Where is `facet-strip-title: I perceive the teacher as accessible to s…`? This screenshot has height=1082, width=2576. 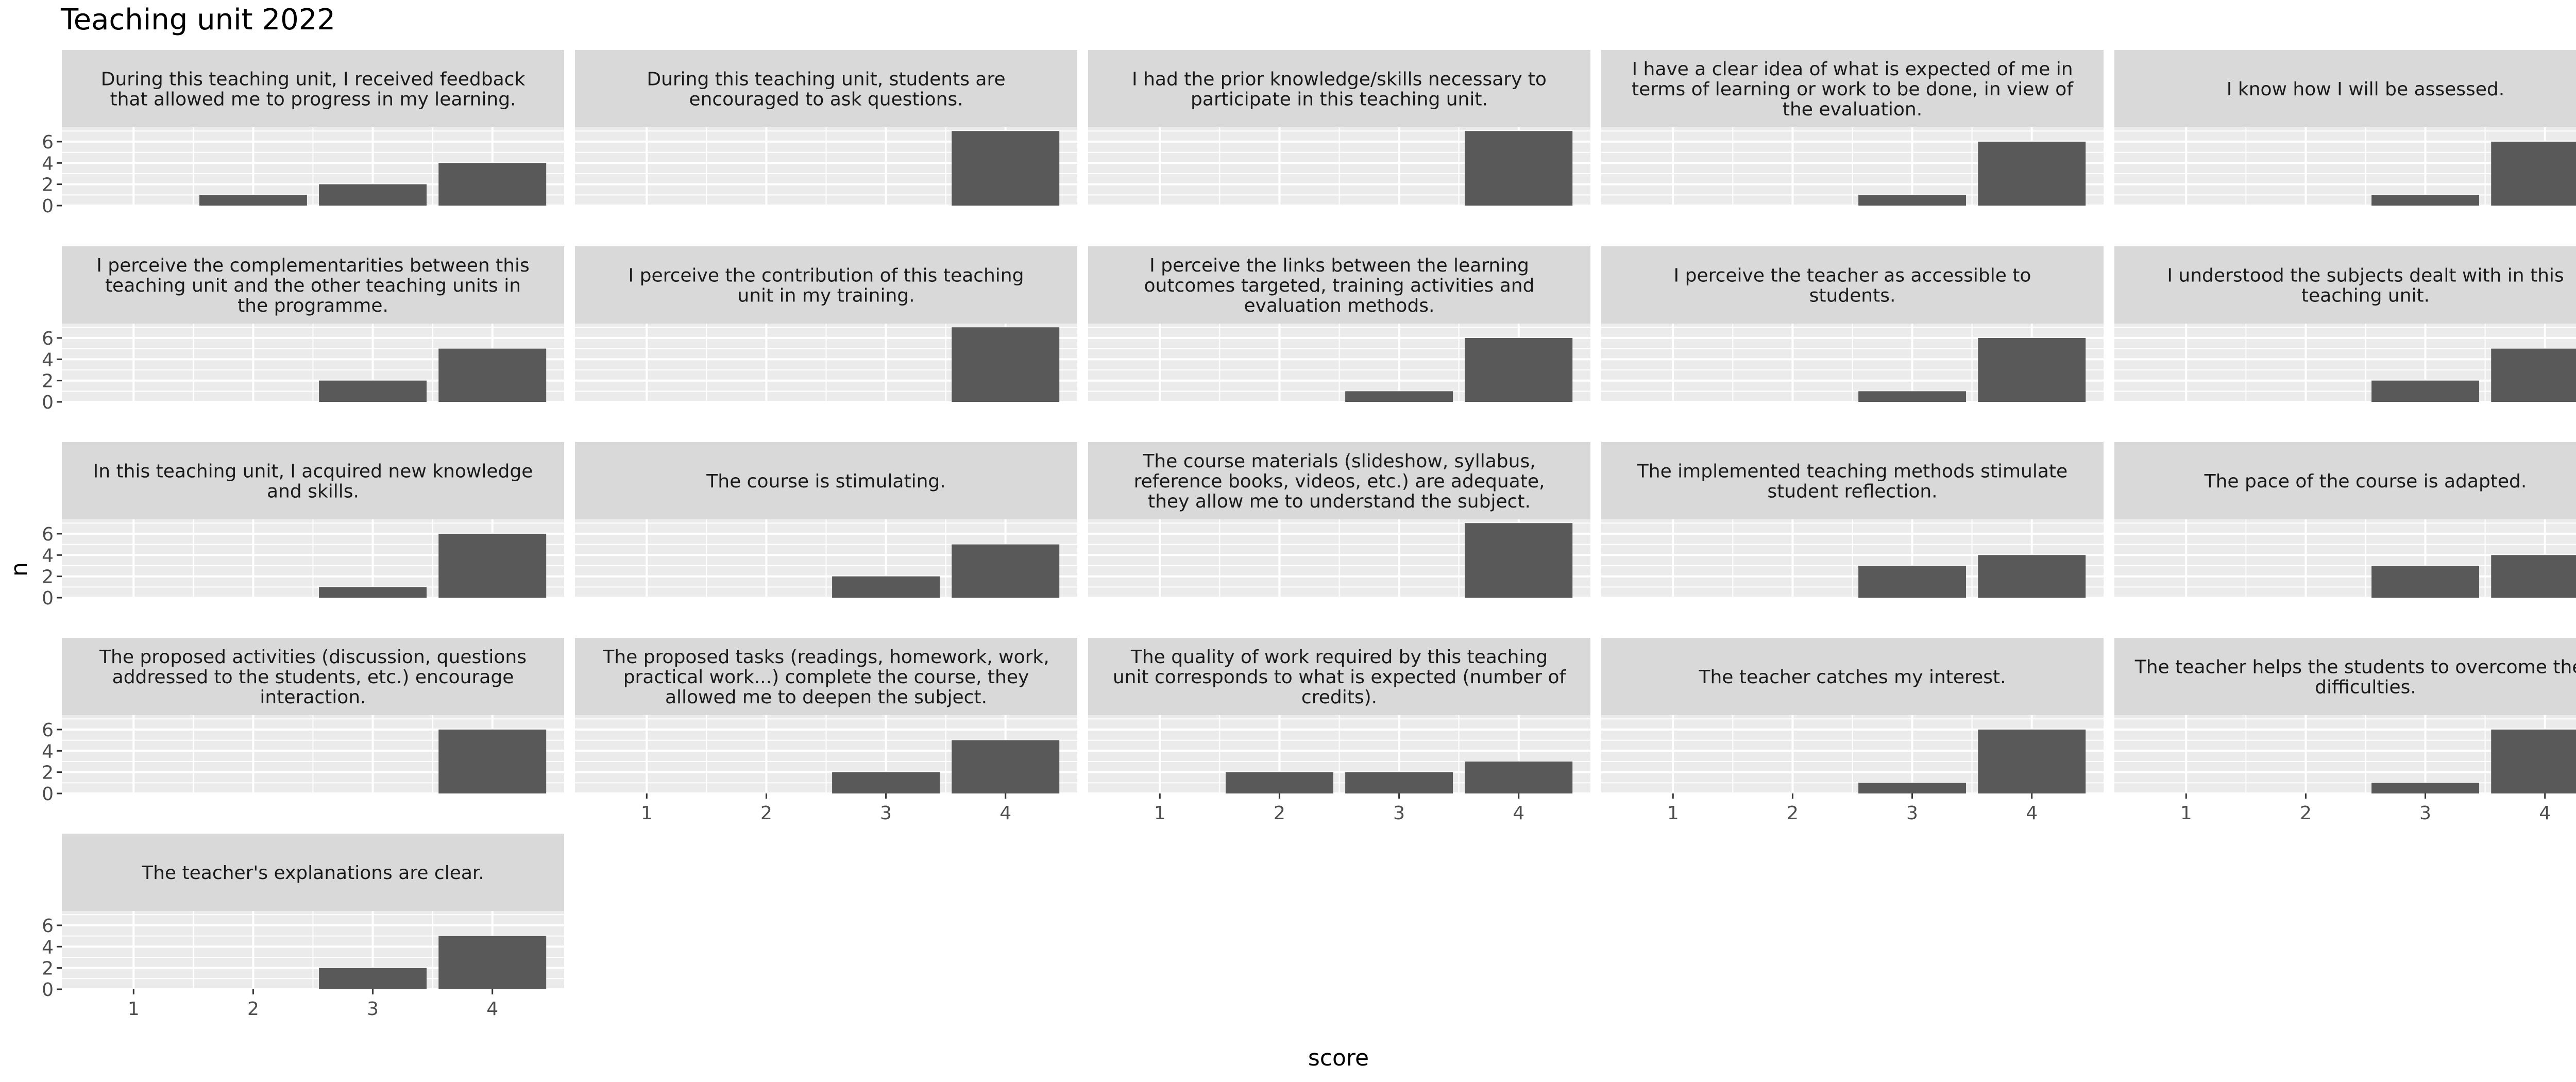 facet-strip-title: I perceive the teacher as accessible to s… is located at coordinates (1852, 286).